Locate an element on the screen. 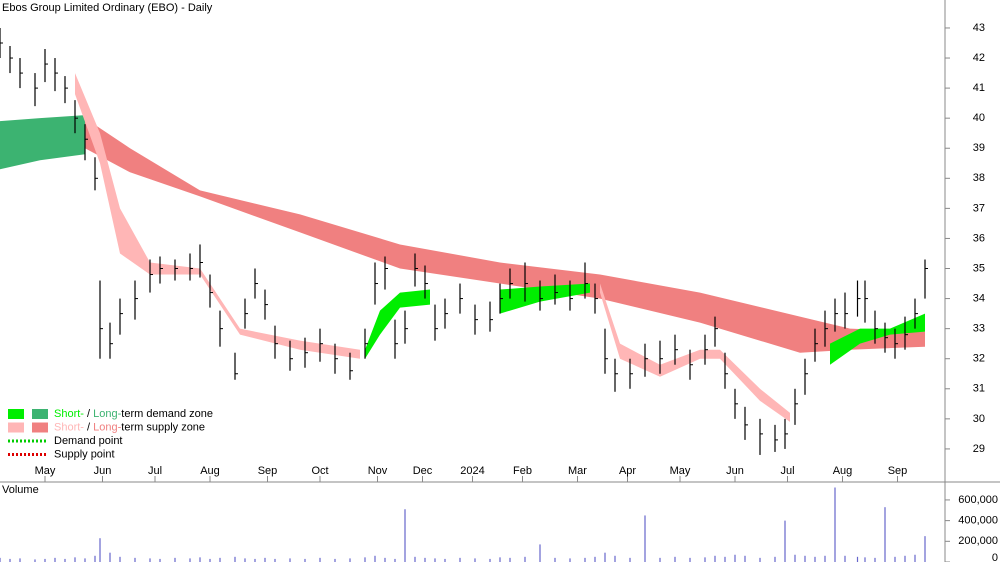 This screenshot has width=1000, height=562. y-tick-label: 200,000 is located at coordinates (978, 541).